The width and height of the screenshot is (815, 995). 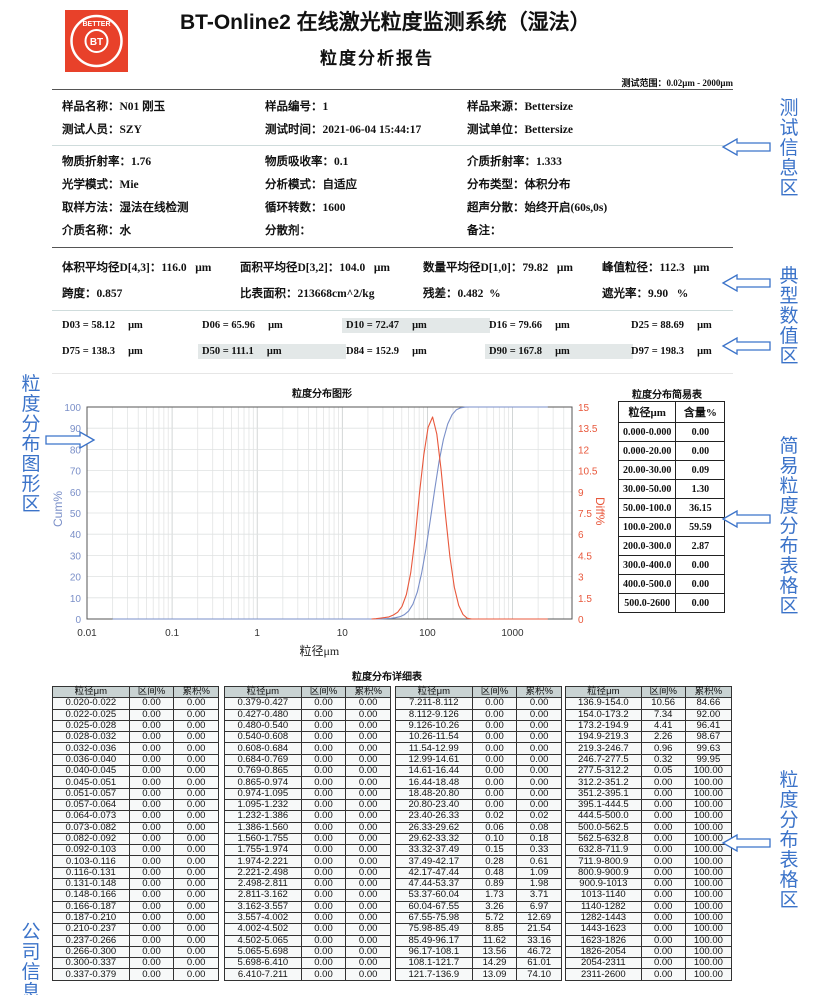 What do you see at coordinates (478, 703) in the screenshot?
I see `table-row: 7.211-8.112 0.00 0.00` at bounding box center [478, 703].